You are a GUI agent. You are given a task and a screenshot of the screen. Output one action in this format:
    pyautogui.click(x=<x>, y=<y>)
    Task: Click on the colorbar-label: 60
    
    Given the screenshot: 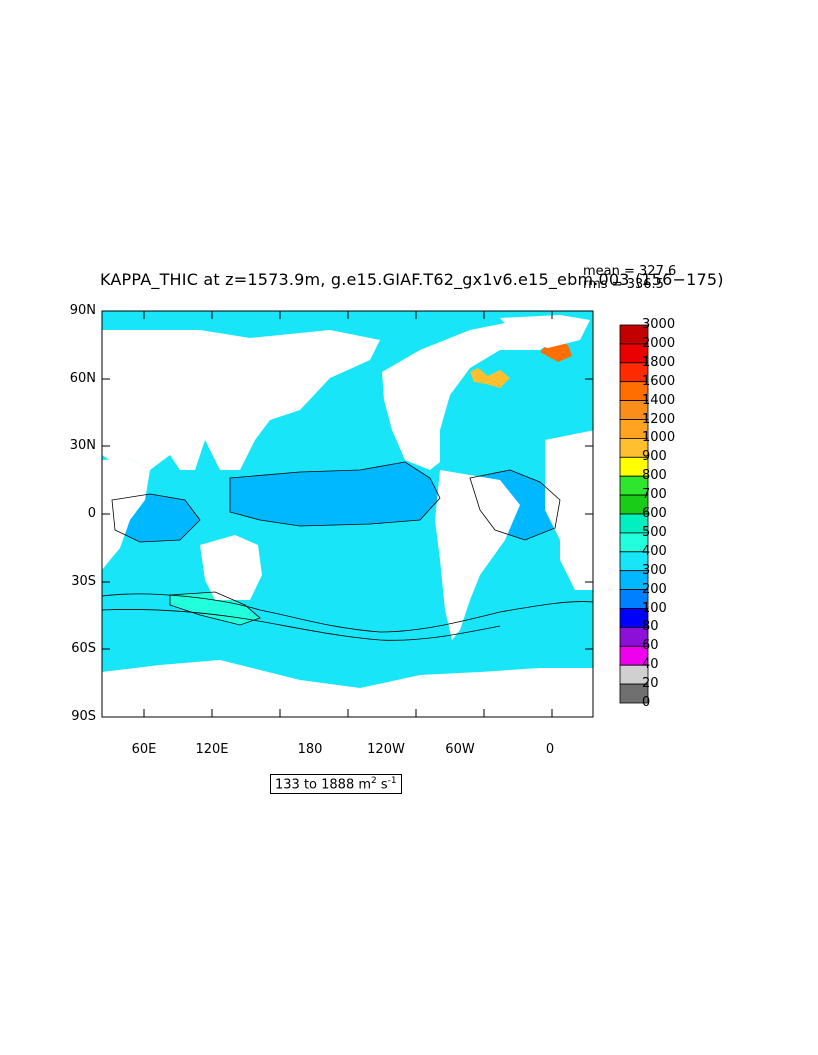 What is the action you would take?
    pyautogui.click(x=650, y=646)
    